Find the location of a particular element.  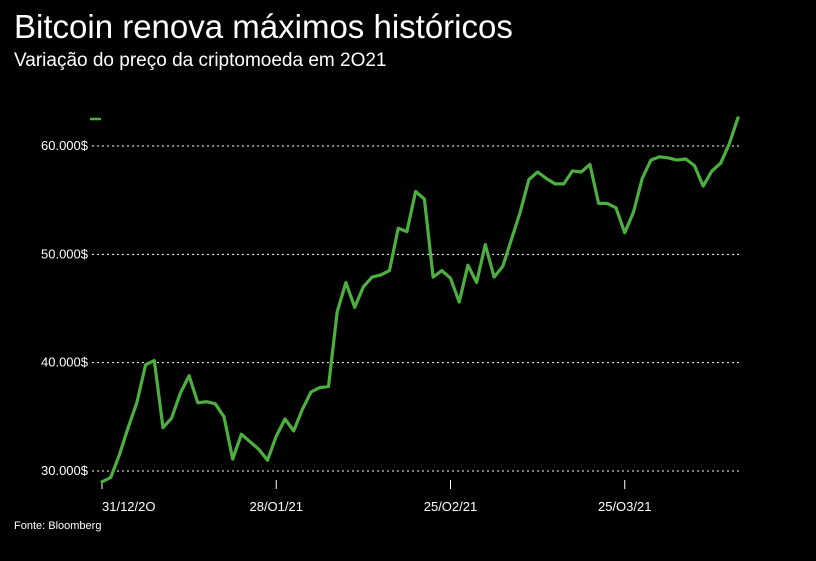

chart-title: Bitcoin renova máximos históricos is located at coordinates (263, 26).